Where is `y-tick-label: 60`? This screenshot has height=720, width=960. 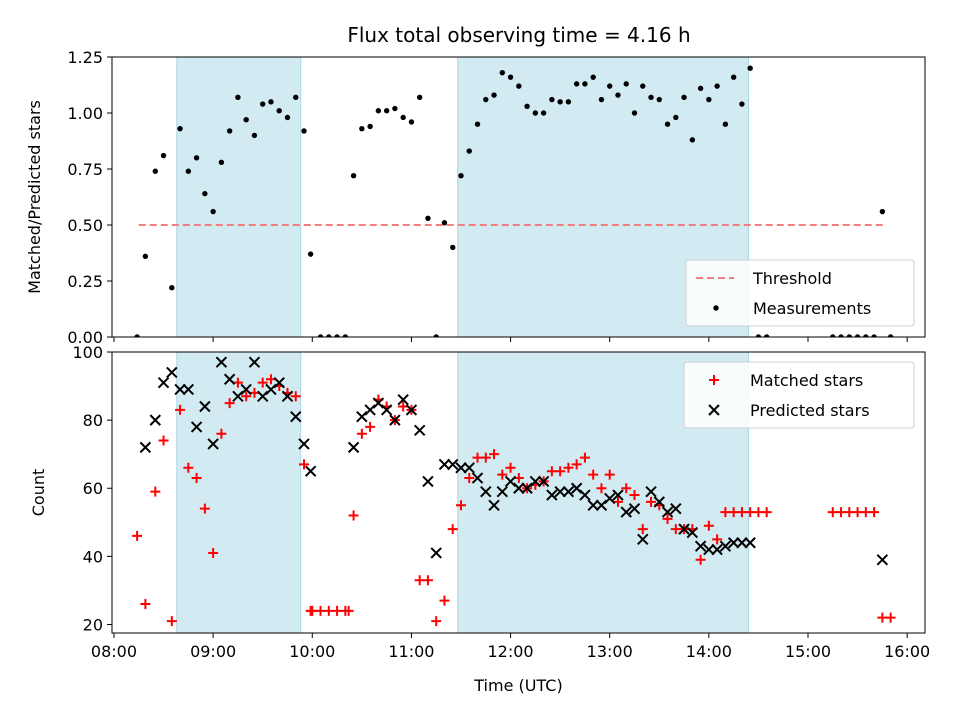 y-tick-label: 60 is located at coordinates (93, 488).